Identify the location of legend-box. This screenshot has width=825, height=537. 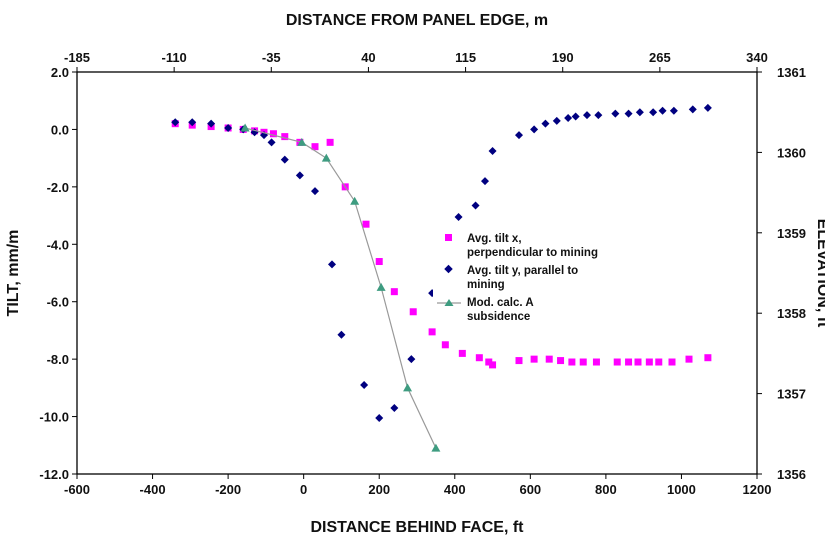
(519, 276).